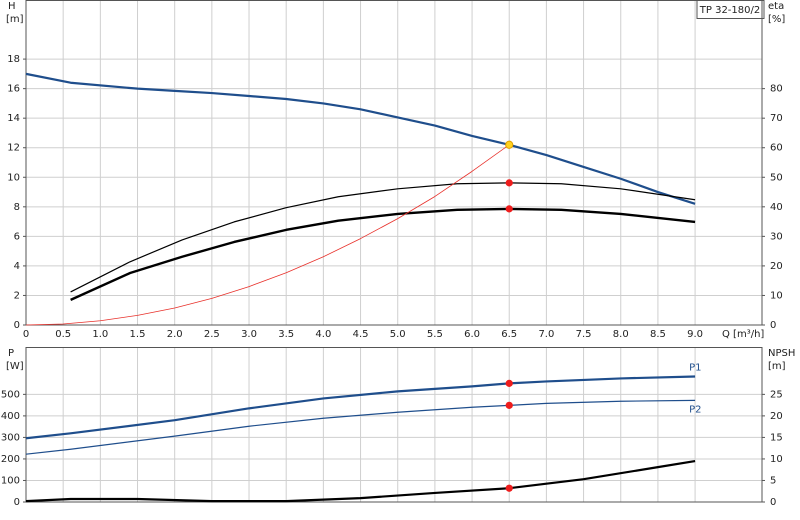 The height and width of the screenshot is (520, 800). What do you see at coordinates (776, 118) in the screenshot?
I see `y2-tick-label: 70` at bounding box center [776, 118].